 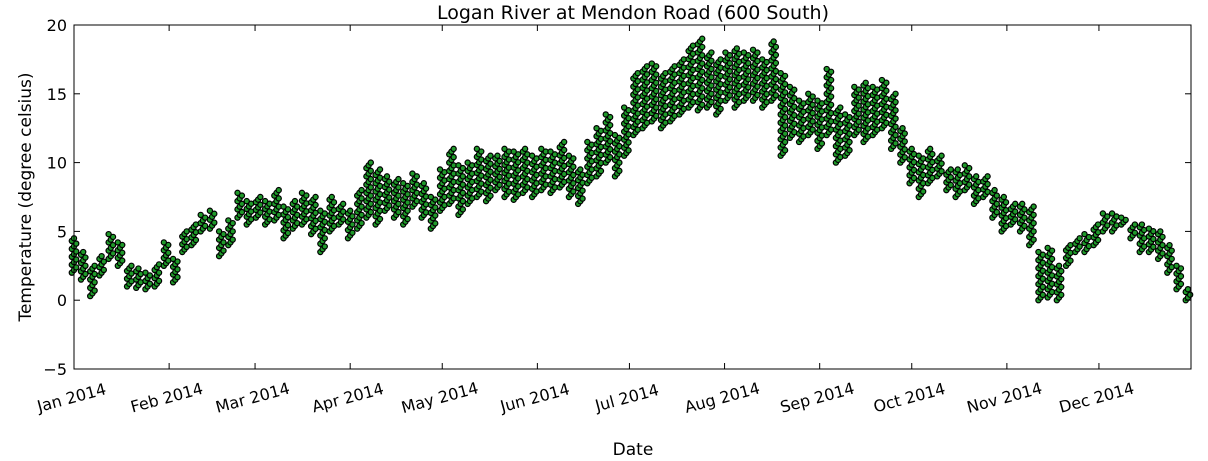 I want to click on x-tick-label: Mar 2014, so click(x=252, y=398).